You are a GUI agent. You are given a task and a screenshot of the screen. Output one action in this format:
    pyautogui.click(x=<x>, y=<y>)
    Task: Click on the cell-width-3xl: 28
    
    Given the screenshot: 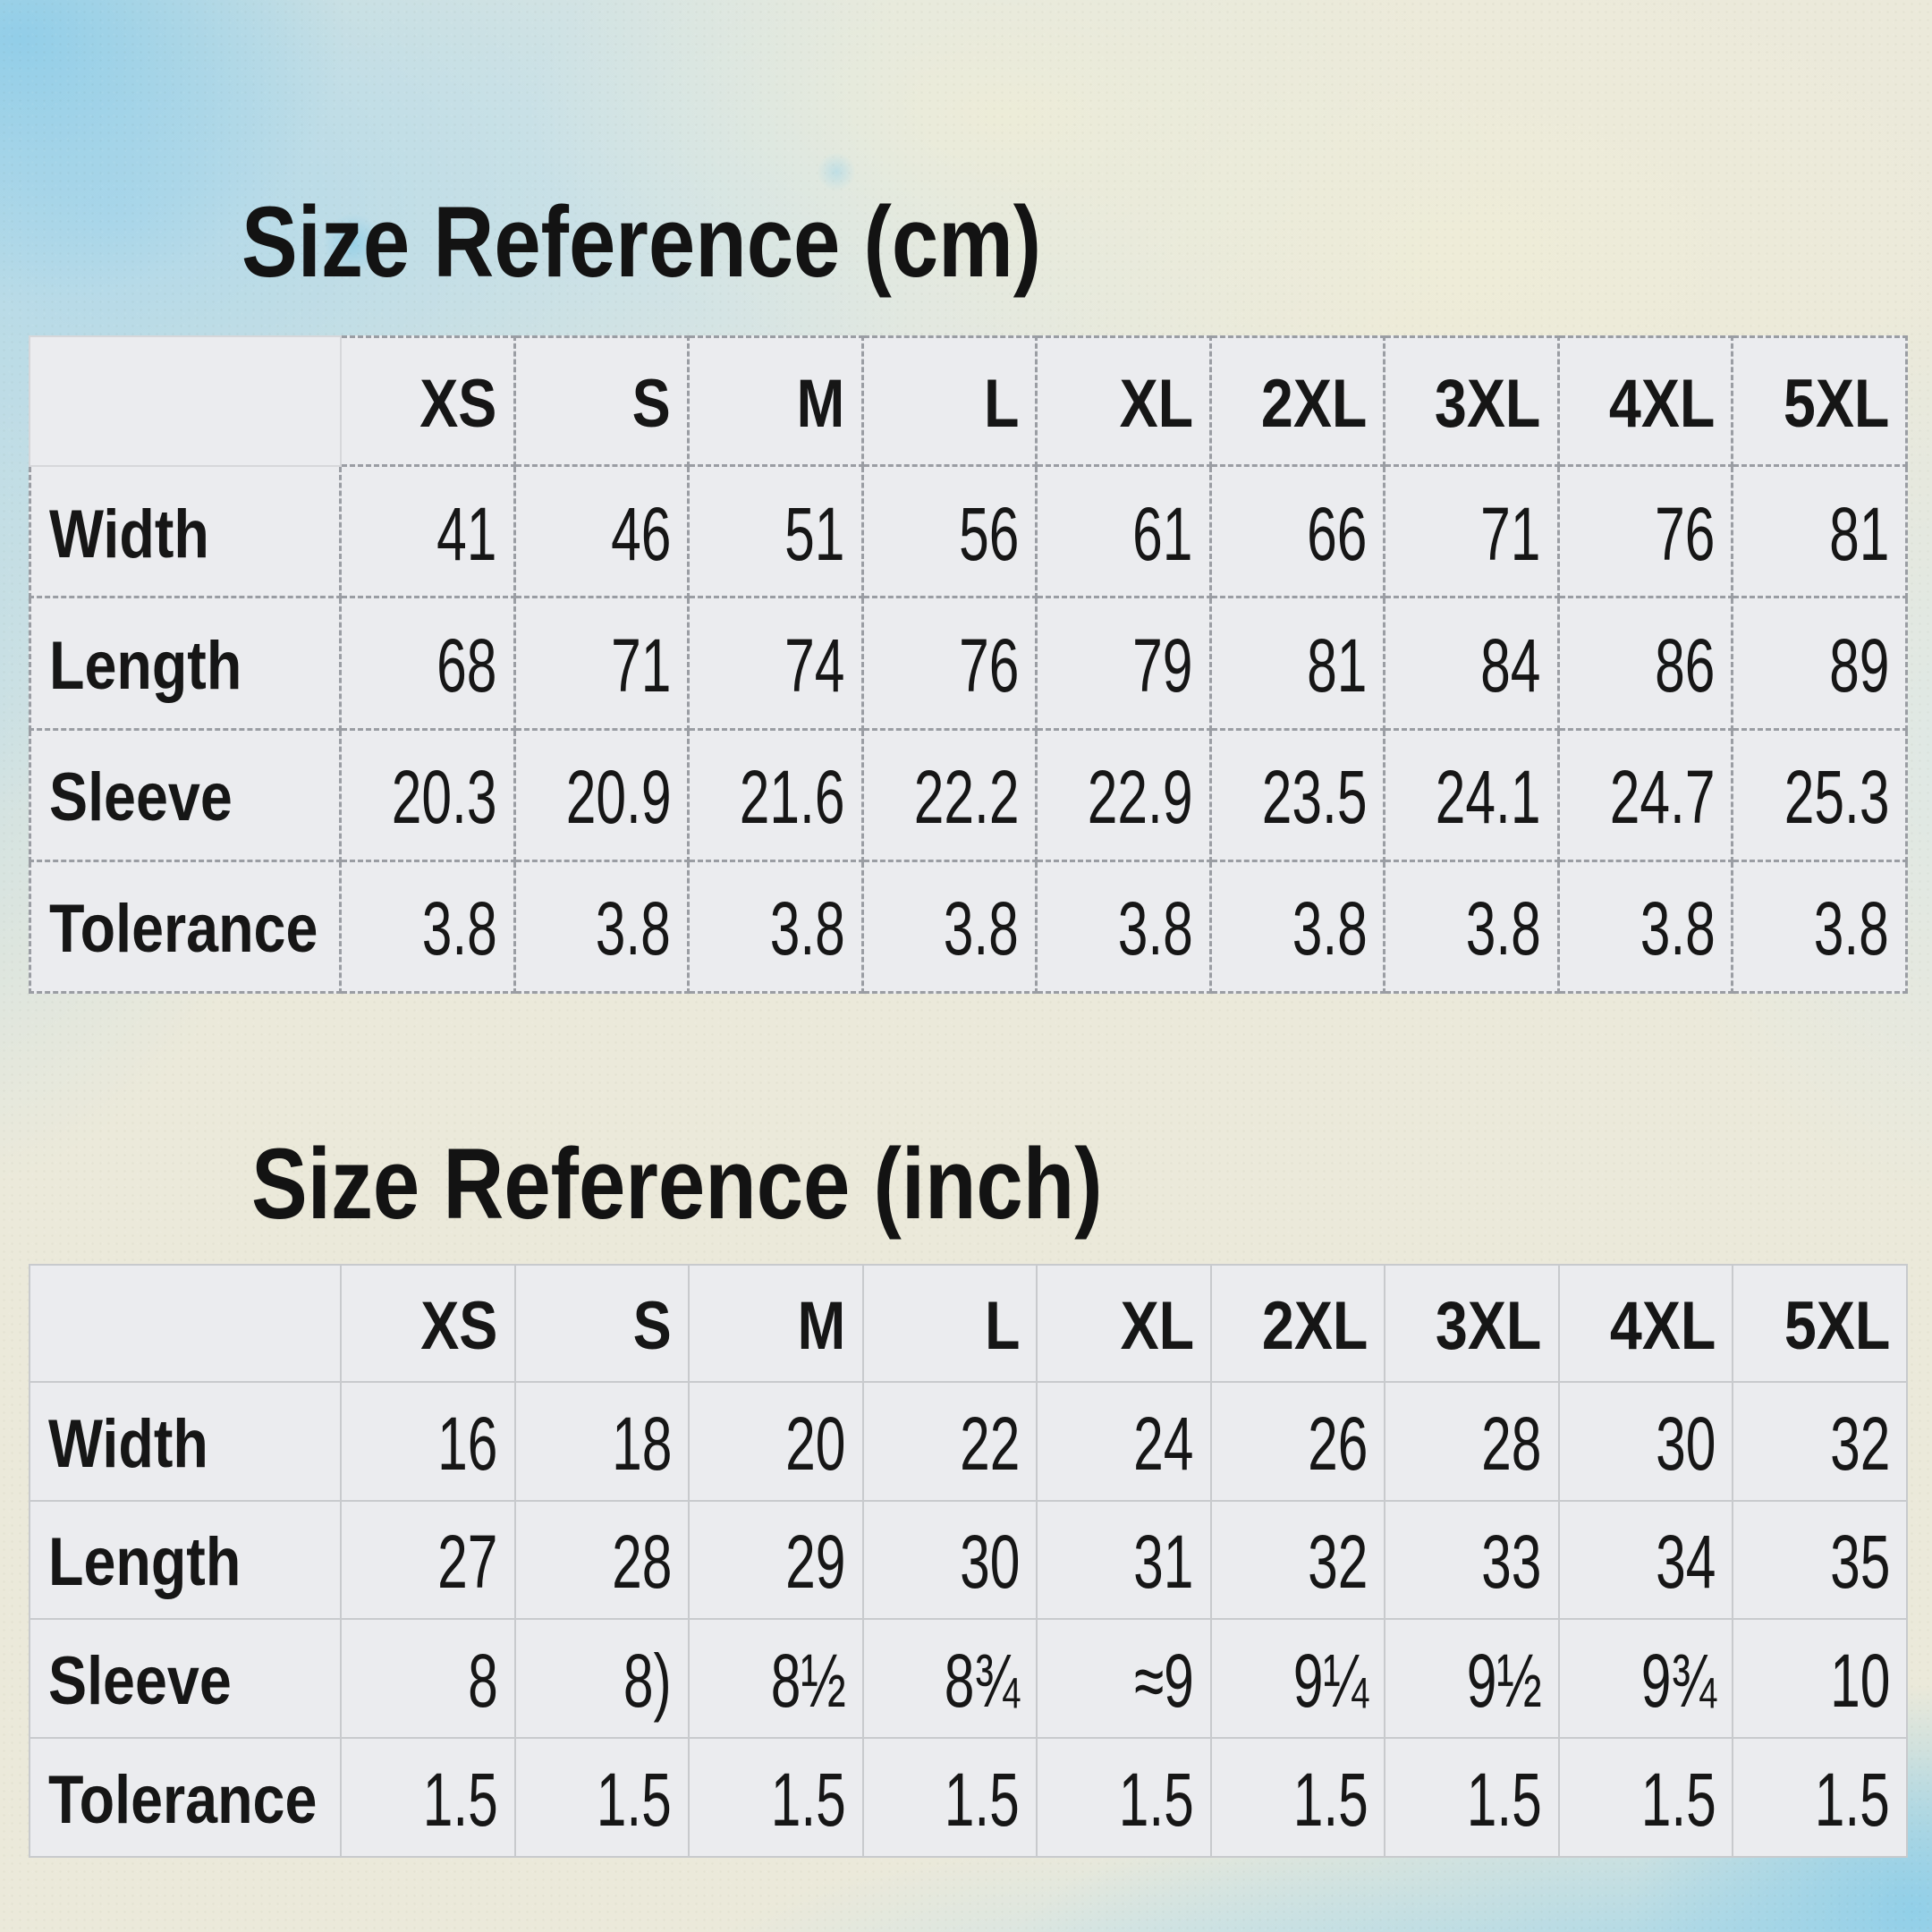 What is the action you would take?
    pyautogui.click(x=1472, y=1442)
    